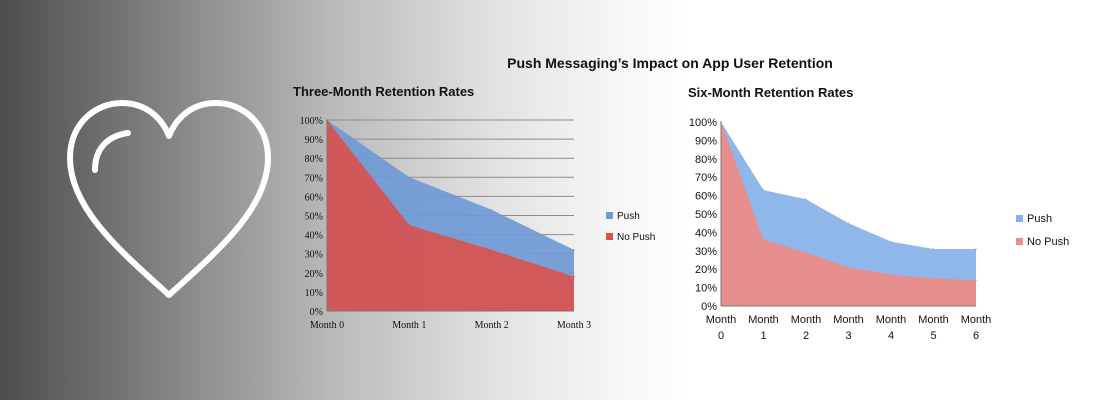 The width and height of the screenshot is (1100, 400). I want to click on x-tick-labels: Month 0 Month 1 Month 2 Month 3, so click(450, 325).